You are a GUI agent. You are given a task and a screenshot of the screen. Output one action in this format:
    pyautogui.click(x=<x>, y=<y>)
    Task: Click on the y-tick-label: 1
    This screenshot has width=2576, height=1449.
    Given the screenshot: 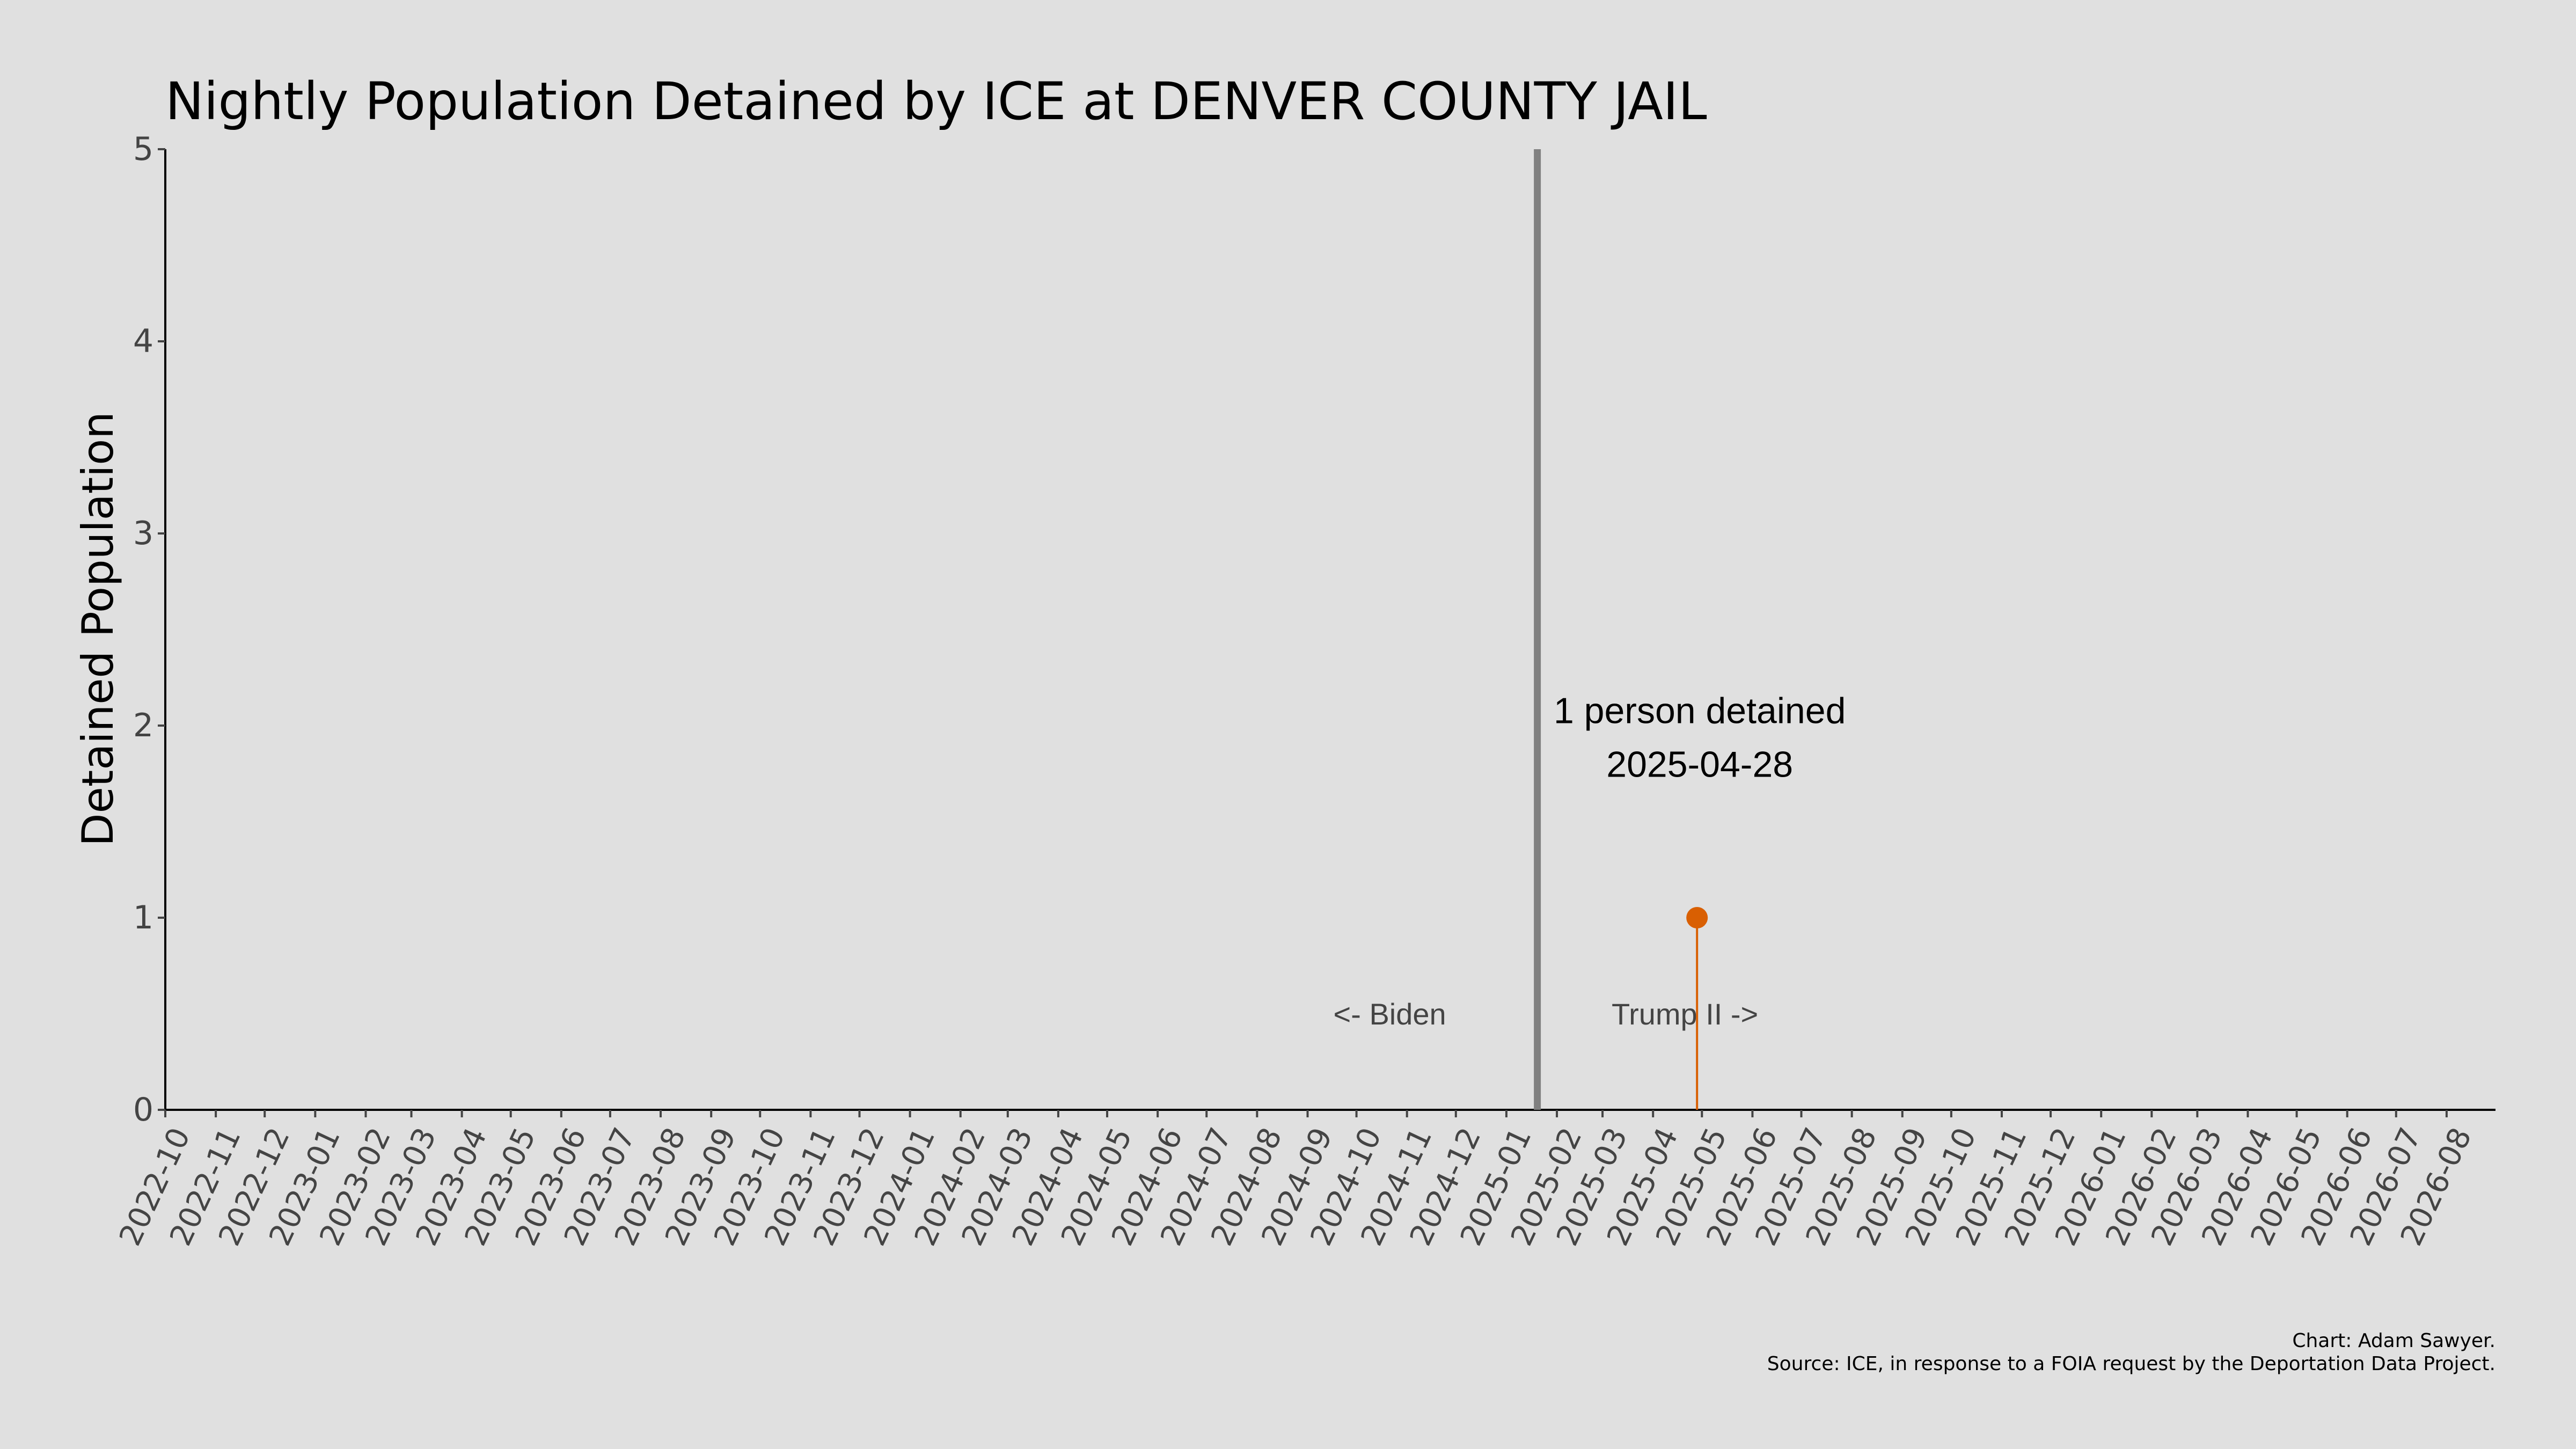 What is the action you would take?
    pyautogui.click(x=143, y=917)
    